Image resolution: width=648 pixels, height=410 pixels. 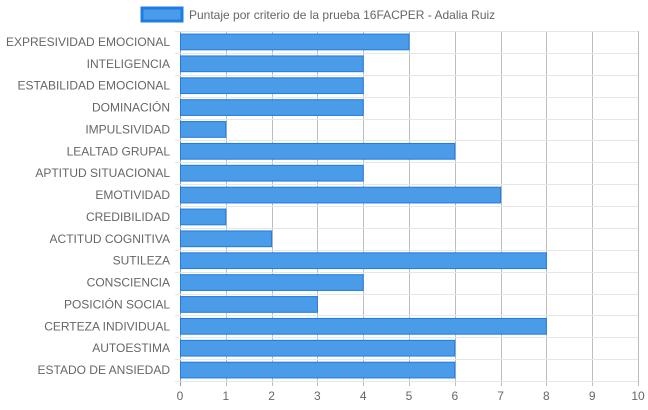 I want to click on x-tick-label: 0, so click(x=180, y=396).